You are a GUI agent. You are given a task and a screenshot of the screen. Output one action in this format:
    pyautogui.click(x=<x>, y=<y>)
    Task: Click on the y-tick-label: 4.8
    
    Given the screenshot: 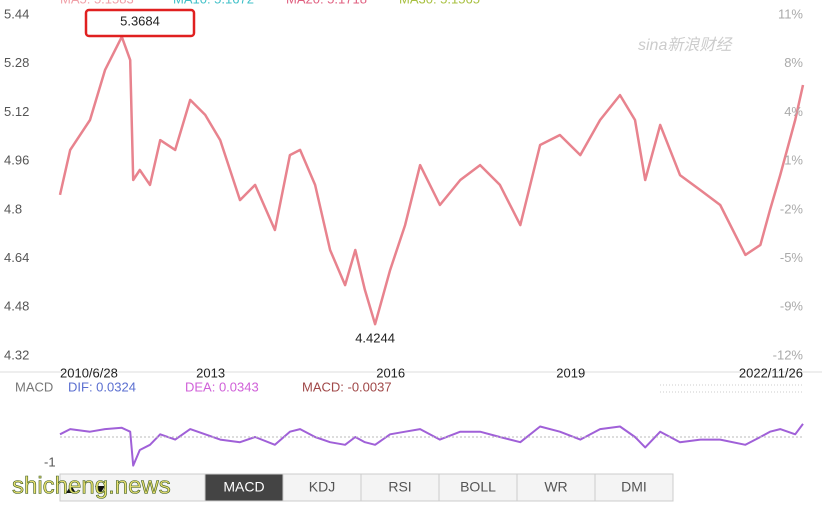 What is the action you would take?
    pyautogui.click(x=13, y=208)
    